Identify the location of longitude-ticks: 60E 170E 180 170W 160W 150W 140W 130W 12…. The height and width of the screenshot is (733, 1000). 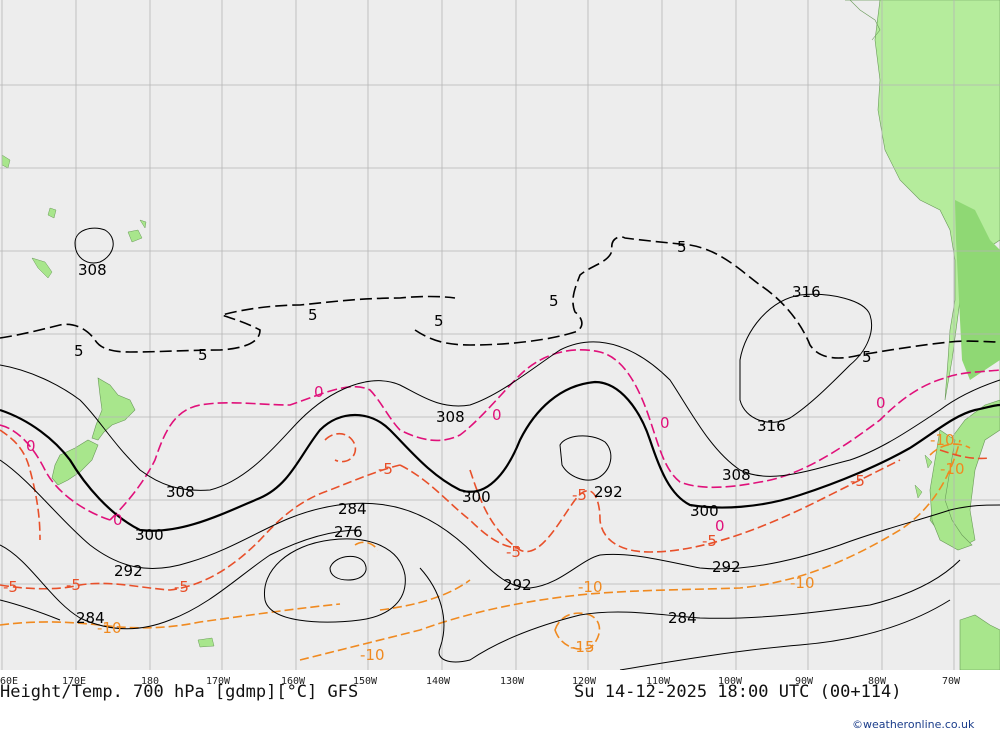
(480, 681).